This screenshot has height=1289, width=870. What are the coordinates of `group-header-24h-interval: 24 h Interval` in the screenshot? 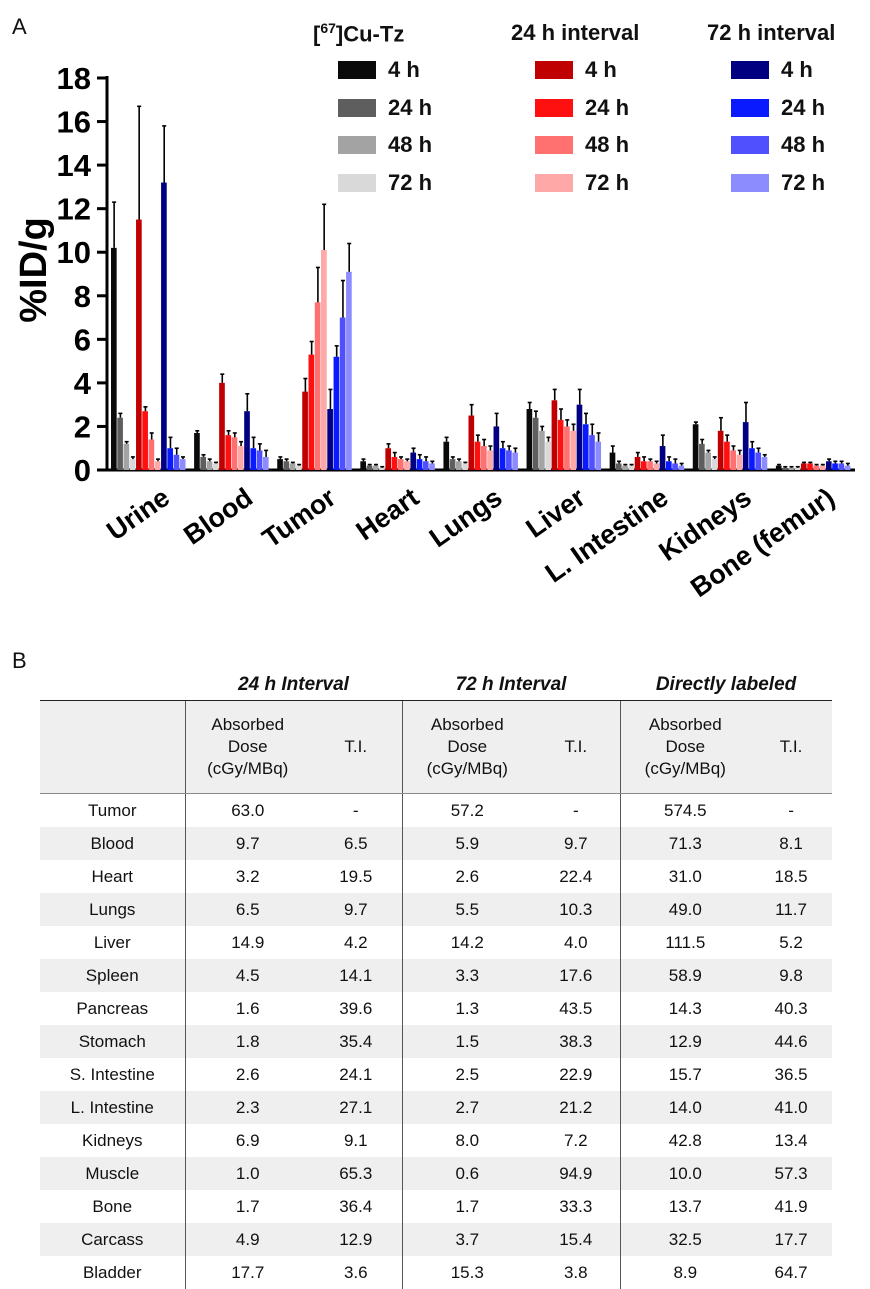 It's located at (294, 680).